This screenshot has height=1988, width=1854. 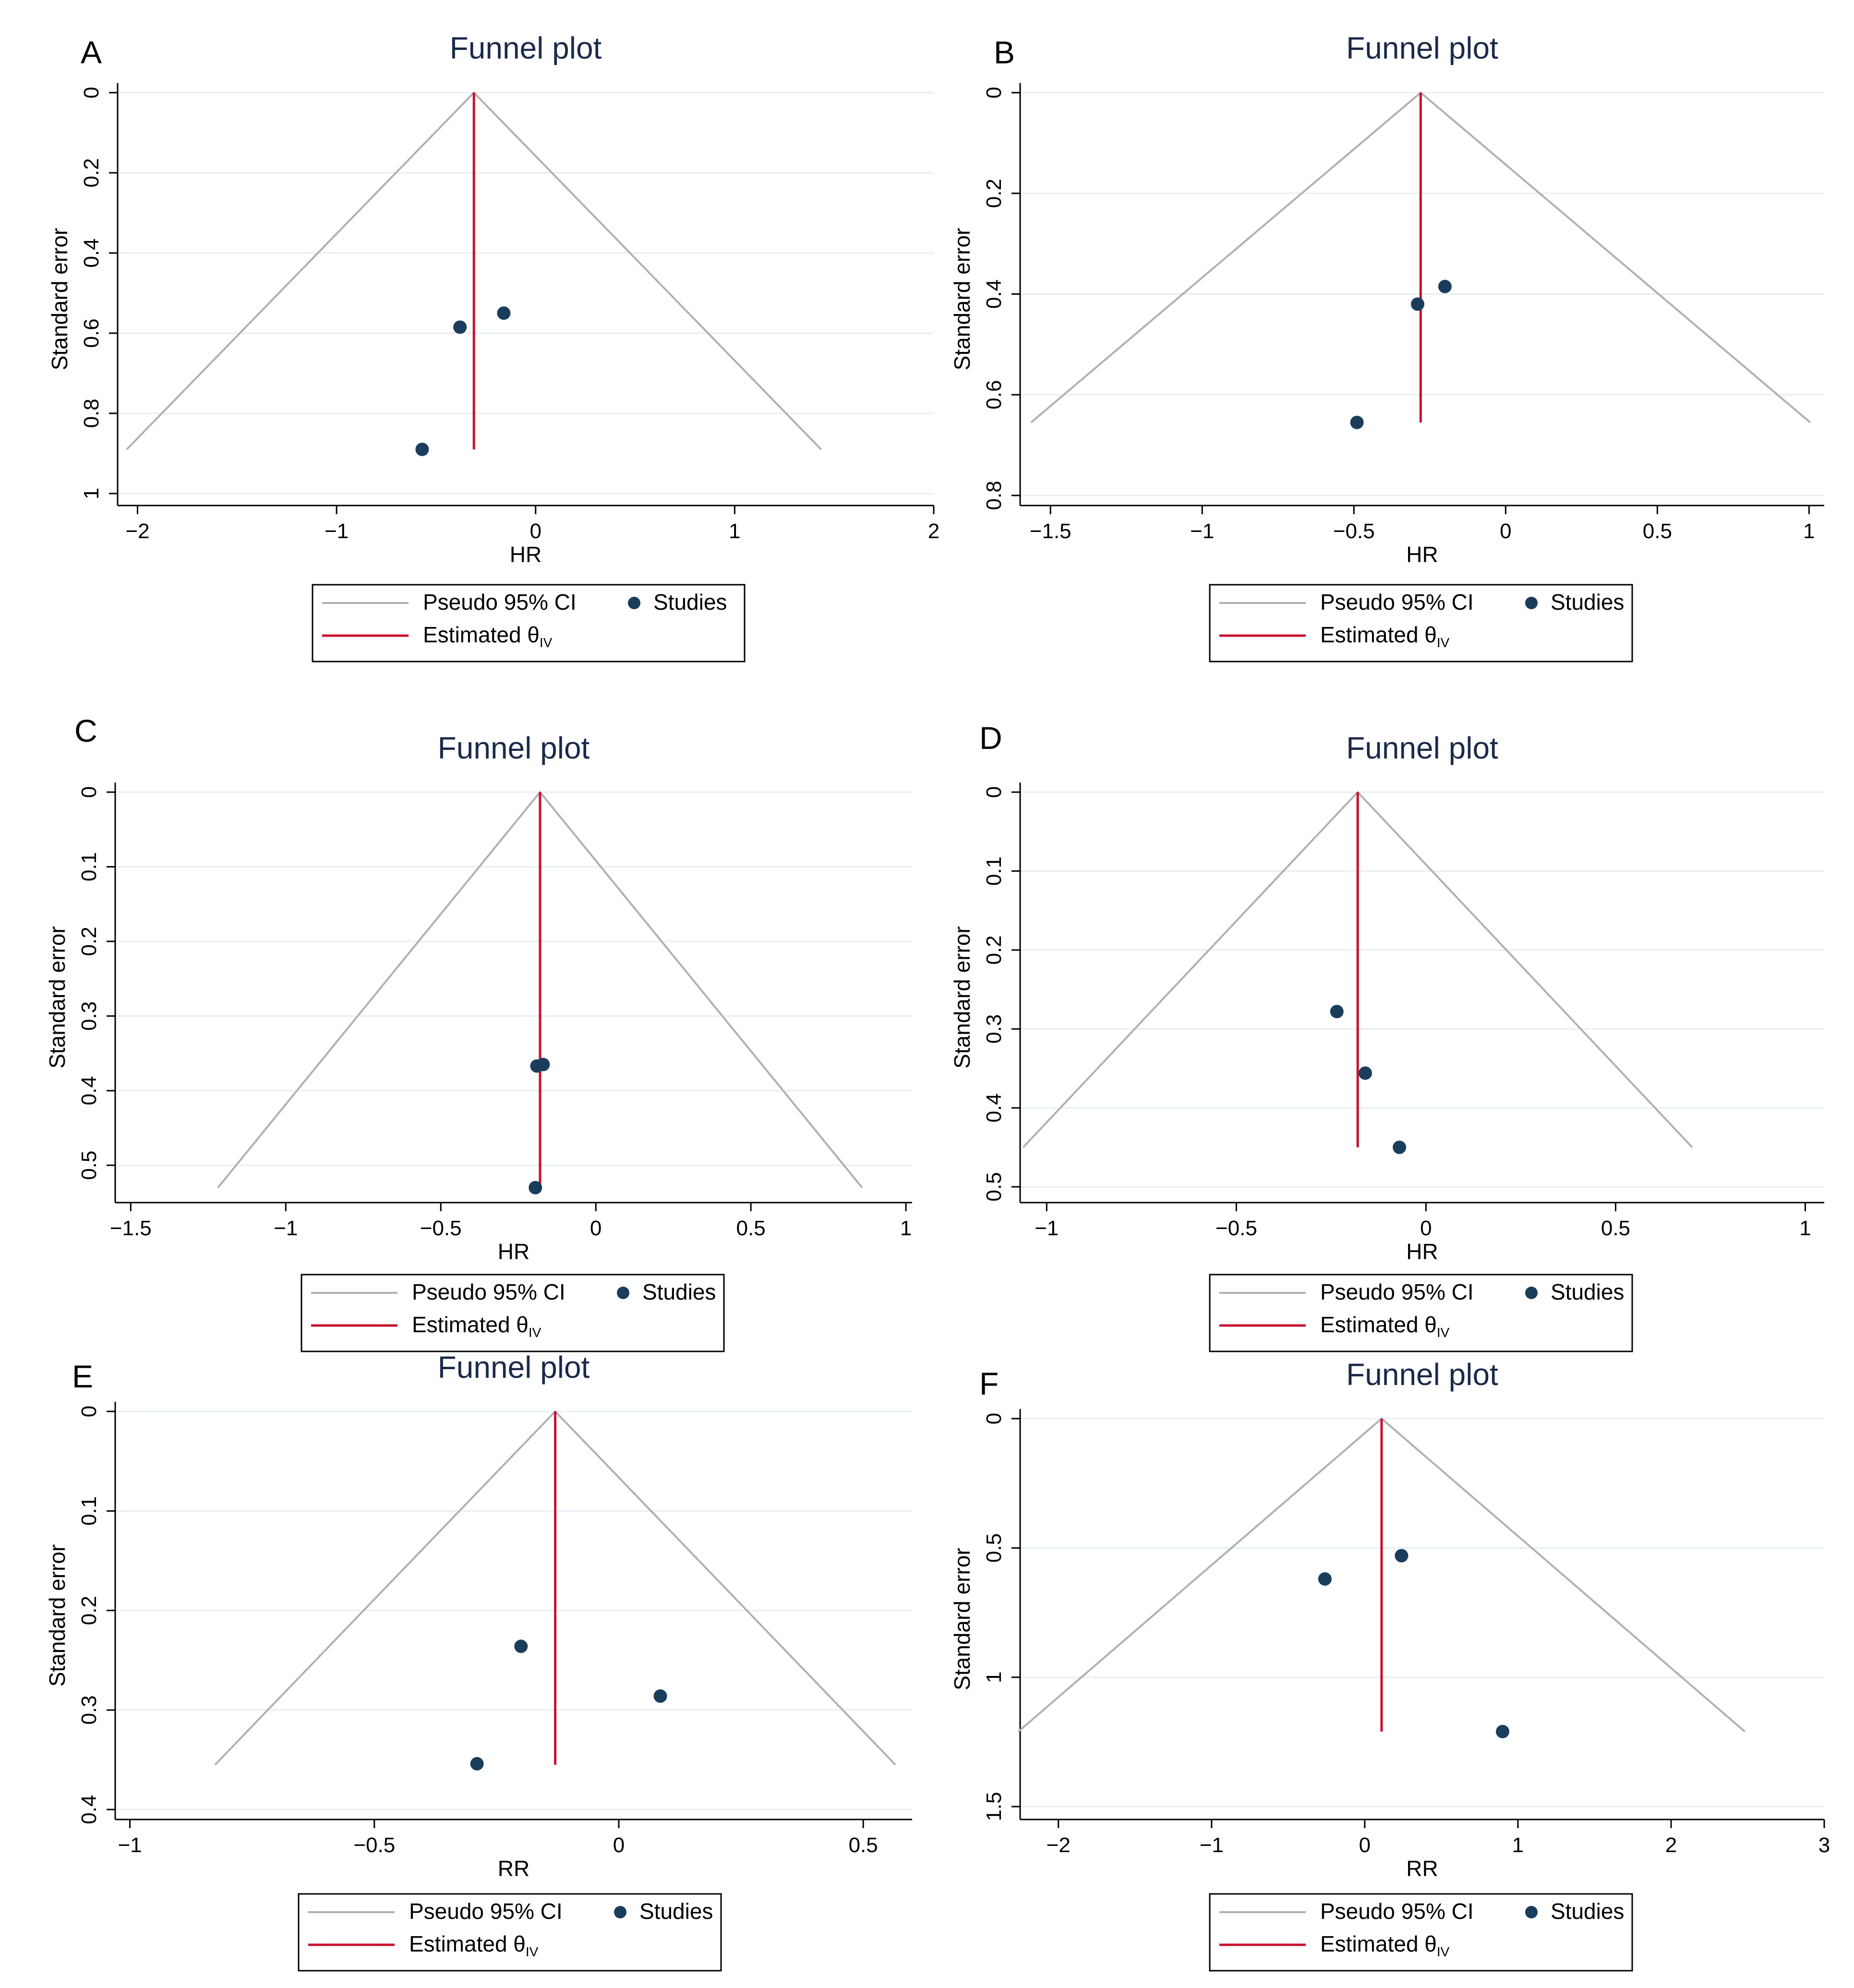 I want to click on panel-label: C, so click(x=85, y=730).